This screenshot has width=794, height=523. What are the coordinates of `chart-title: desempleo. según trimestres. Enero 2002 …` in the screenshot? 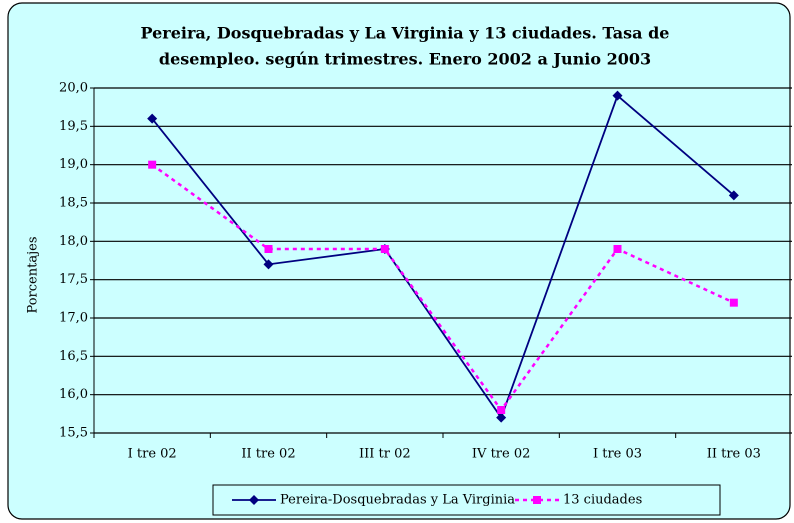 It's located at (405, 59).